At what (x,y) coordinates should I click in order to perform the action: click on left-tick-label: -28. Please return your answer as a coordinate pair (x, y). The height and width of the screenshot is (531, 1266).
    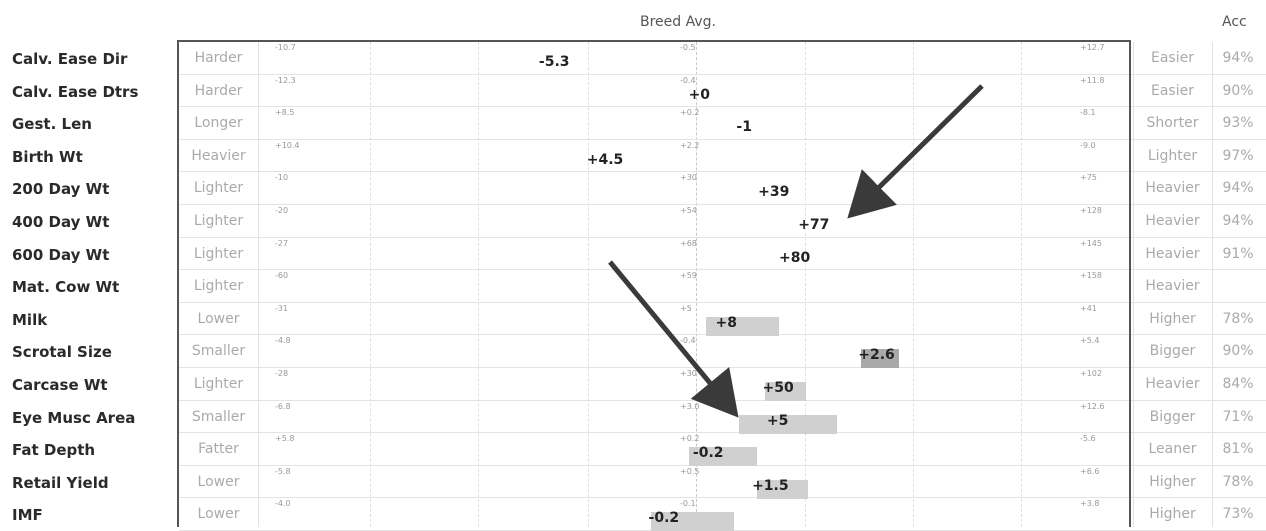
    Looking at the image, I should click on (282, 373).